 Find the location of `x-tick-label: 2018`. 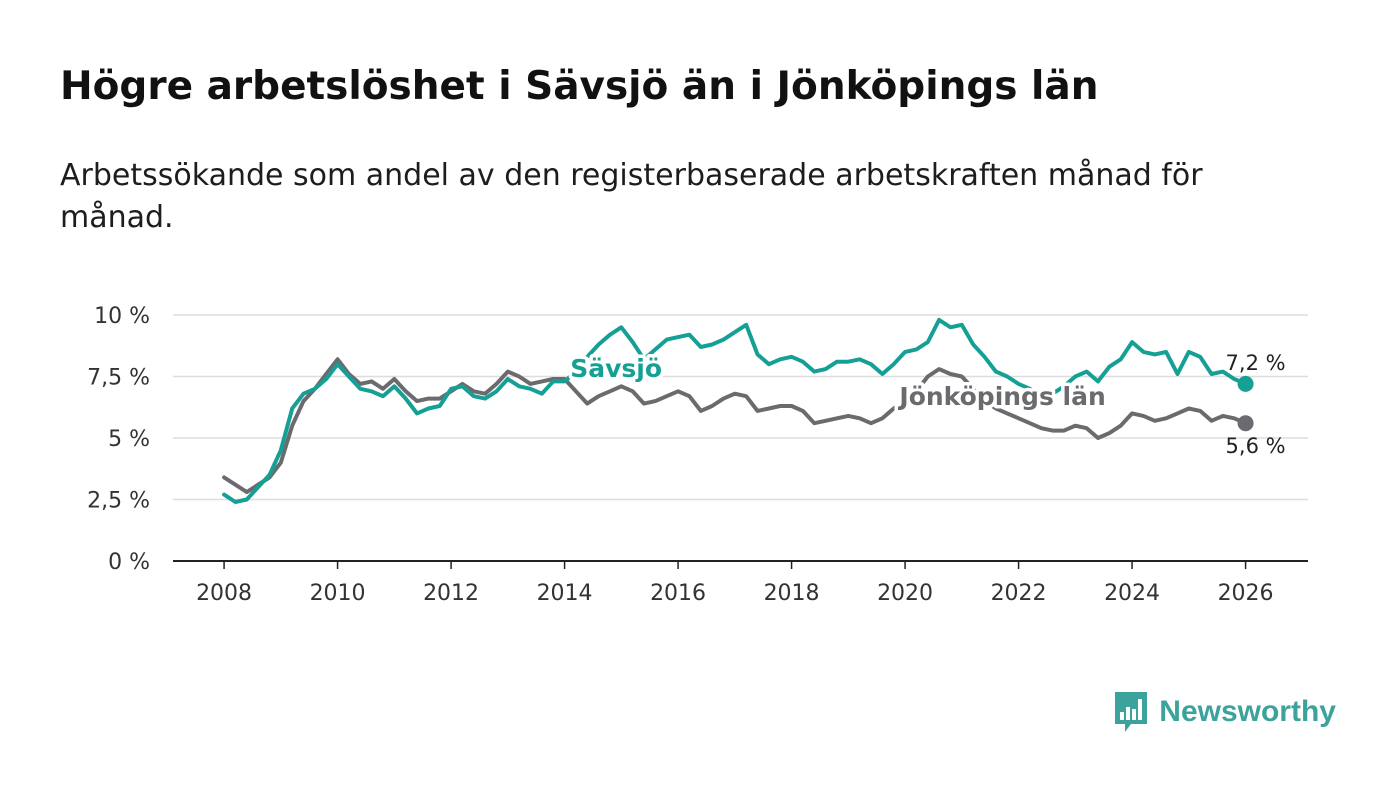

x-tick-label: 2018 is located at coordinates (792, 593).